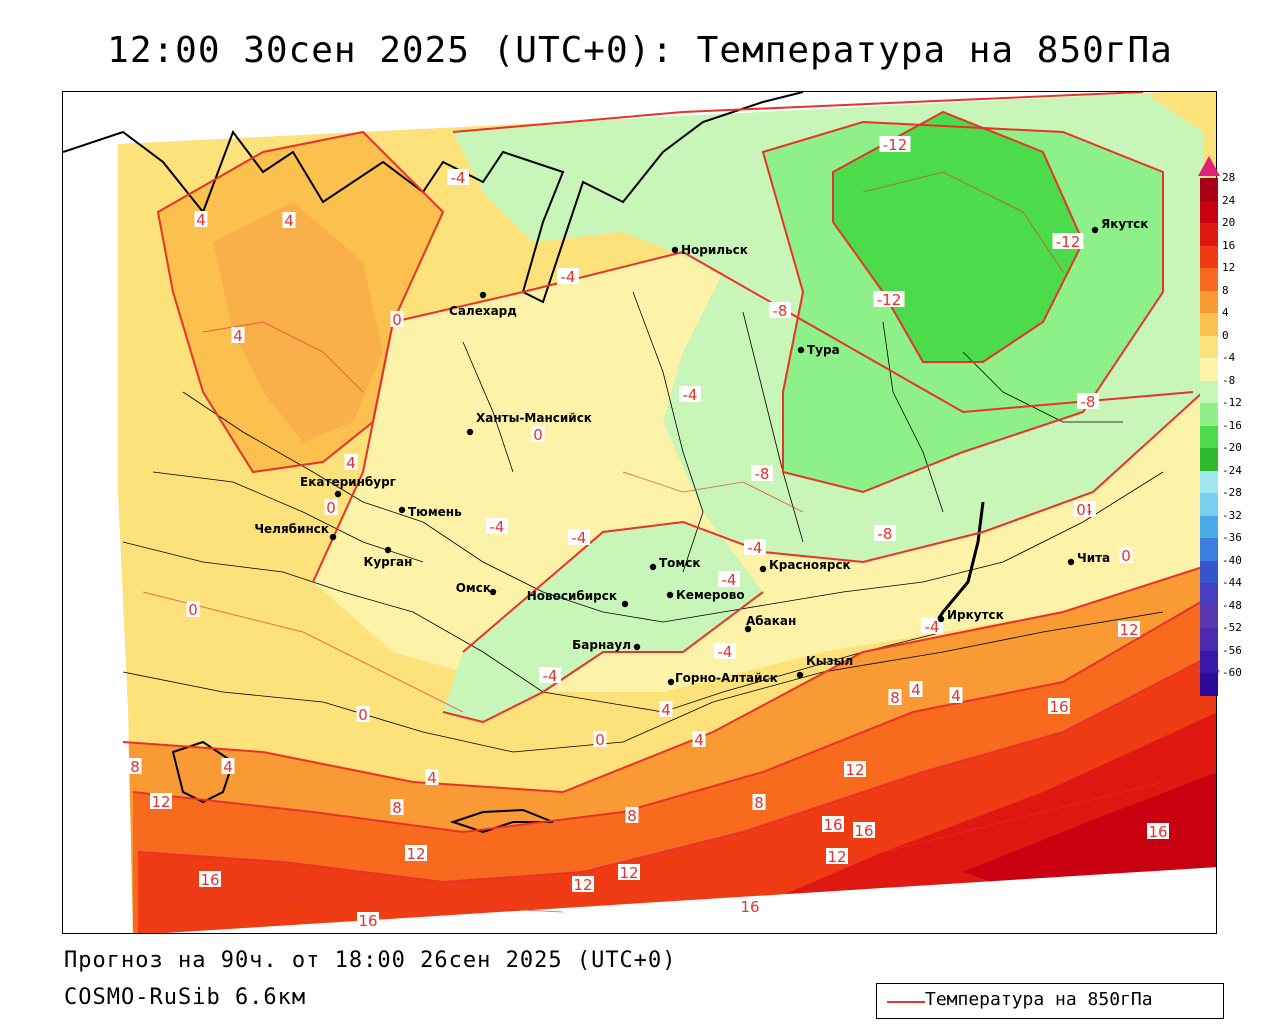  What do you see at coordinates (906, 1002) in the screenshot?
I see `legend-line-swatch` at bounding box center [906, 1002].